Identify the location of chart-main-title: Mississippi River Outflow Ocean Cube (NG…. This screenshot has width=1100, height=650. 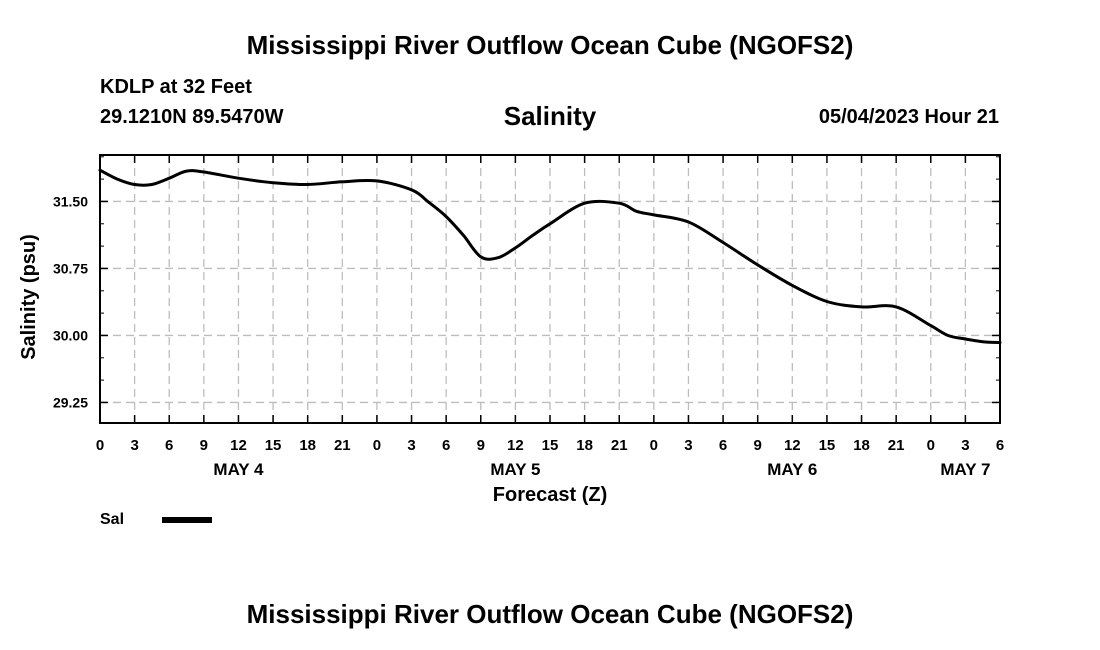
(550, 45).